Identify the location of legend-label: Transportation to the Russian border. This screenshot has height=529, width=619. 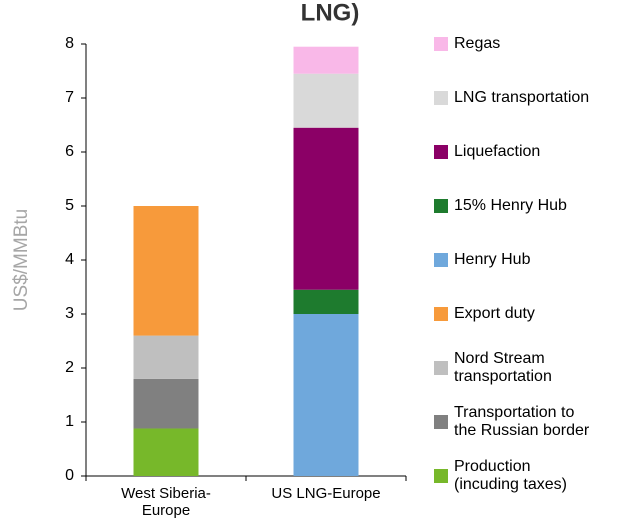
(522, 421).